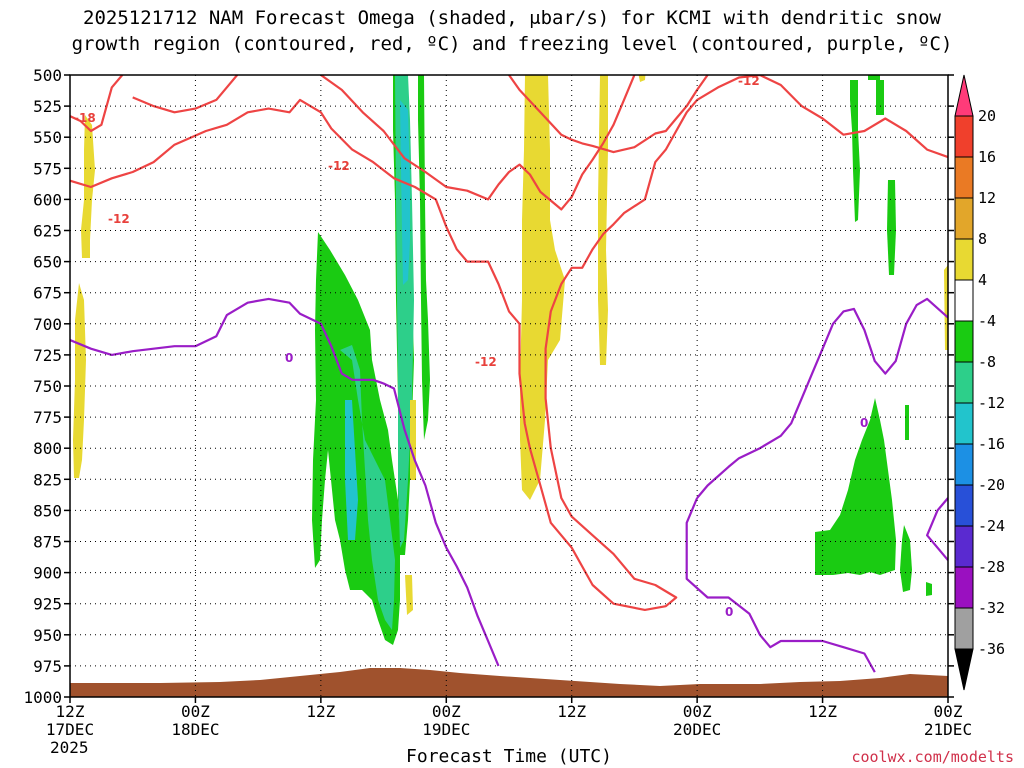 The width and height of the screenshot is (1024, 768). What do you see at coordinates (603, 220) in the screenshot?
I see `omega-shade-yellow-narrow` at bounding box center [603, 220].